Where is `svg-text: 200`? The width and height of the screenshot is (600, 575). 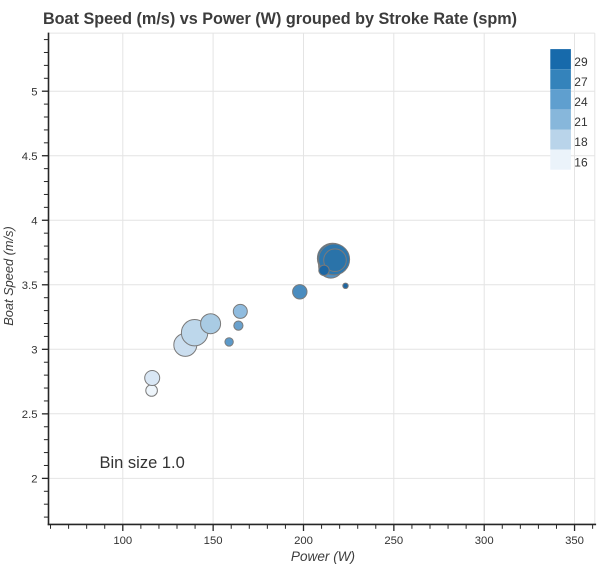
svg-text: 200 is located at coordinates (303, 541).